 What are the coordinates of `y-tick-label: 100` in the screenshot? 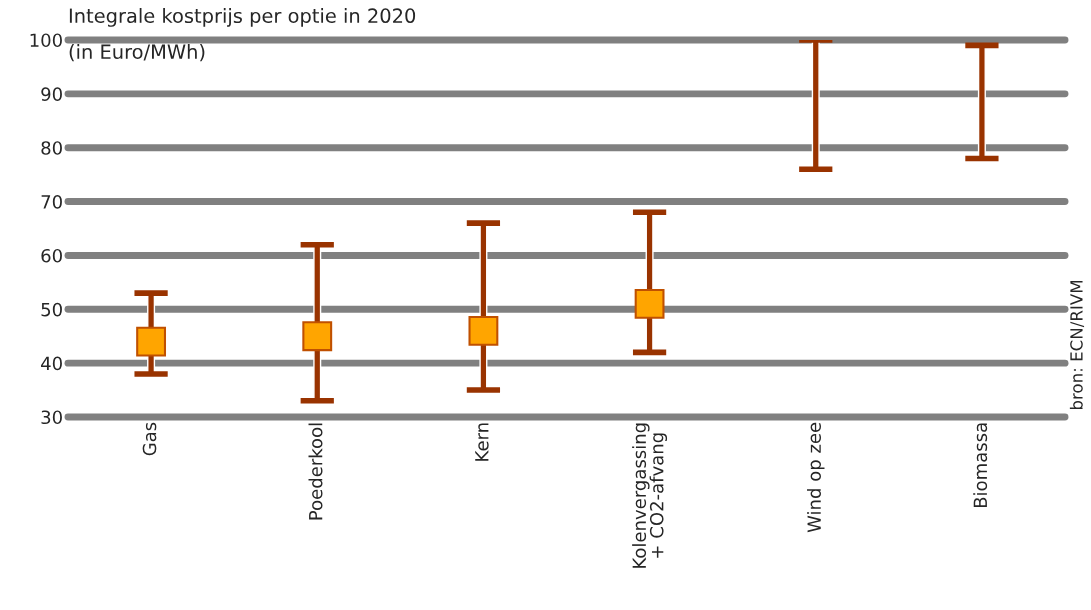 It's located at (46, 40).